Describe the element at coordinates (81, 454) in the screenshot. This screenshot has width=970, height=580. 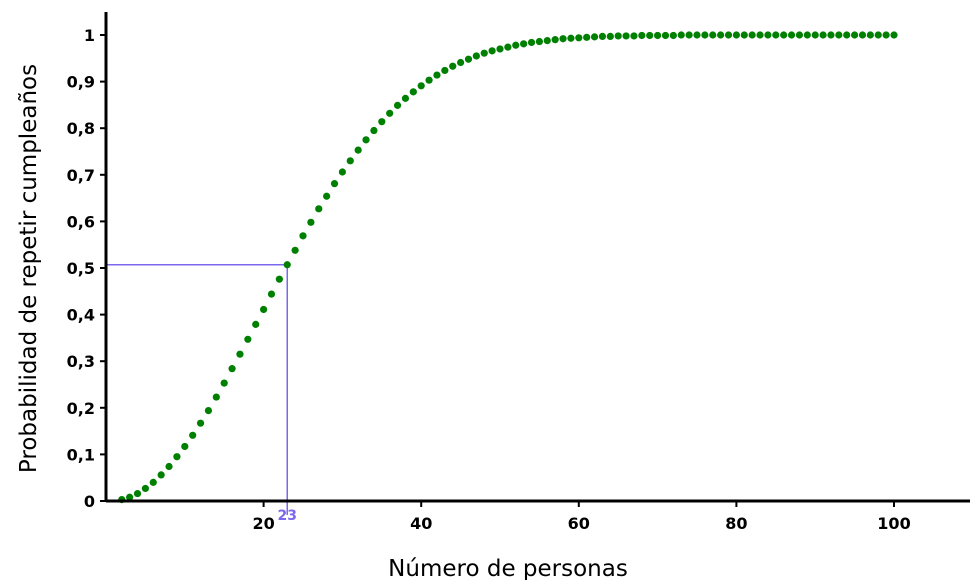
I see `y-tick-label: 0,1` at that location.